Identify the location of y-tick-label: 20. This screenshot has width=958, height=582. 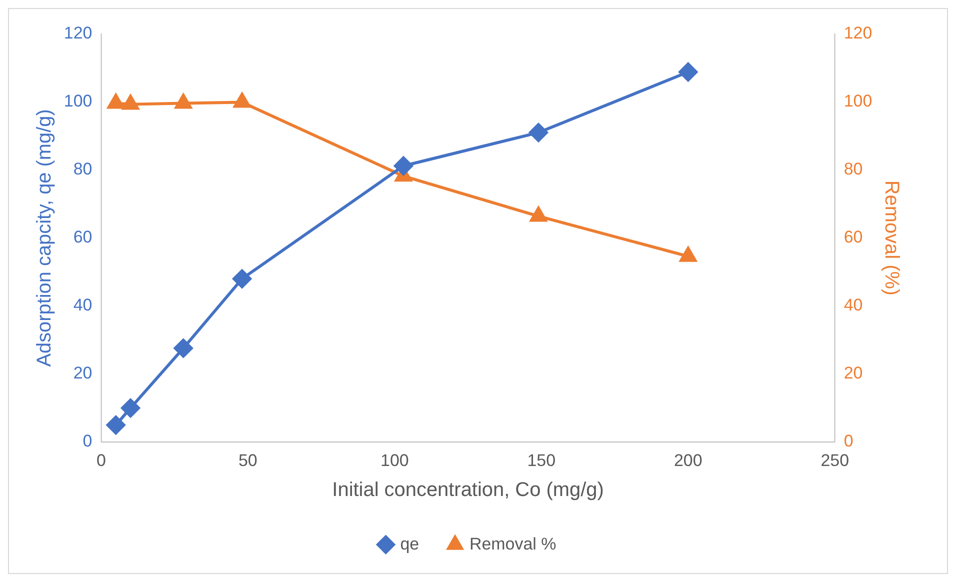
(82, 373).